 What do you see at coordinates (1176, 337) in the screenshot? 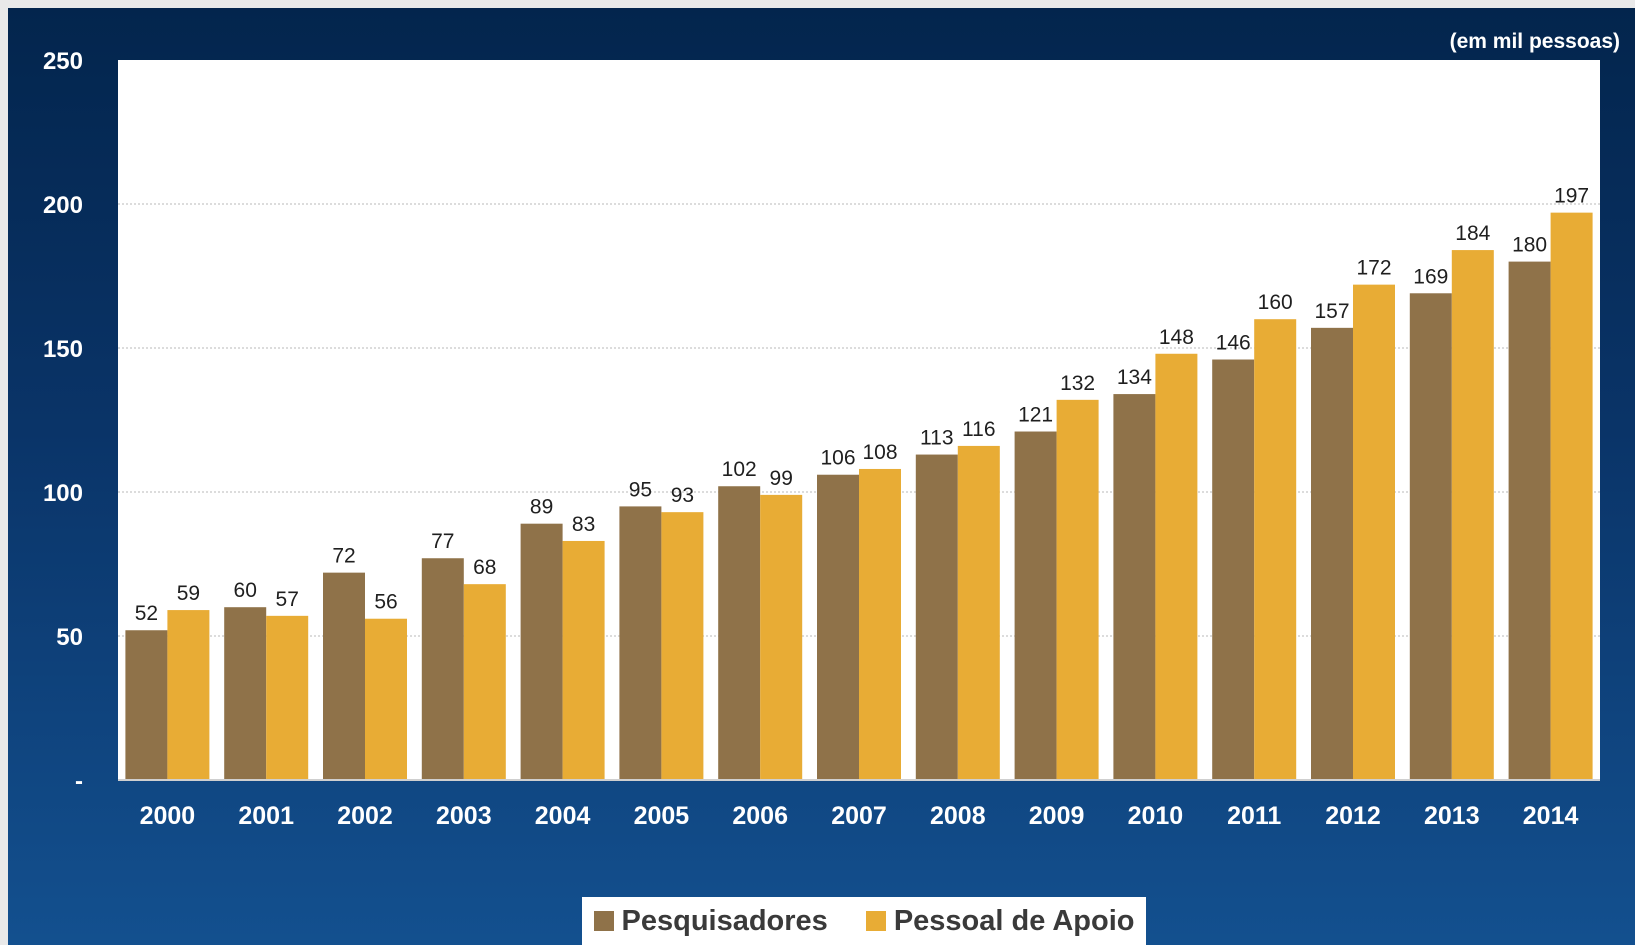
I see `data-label-pessoal-de-apoio-2010: 148` at bounding box center [1176, 337].